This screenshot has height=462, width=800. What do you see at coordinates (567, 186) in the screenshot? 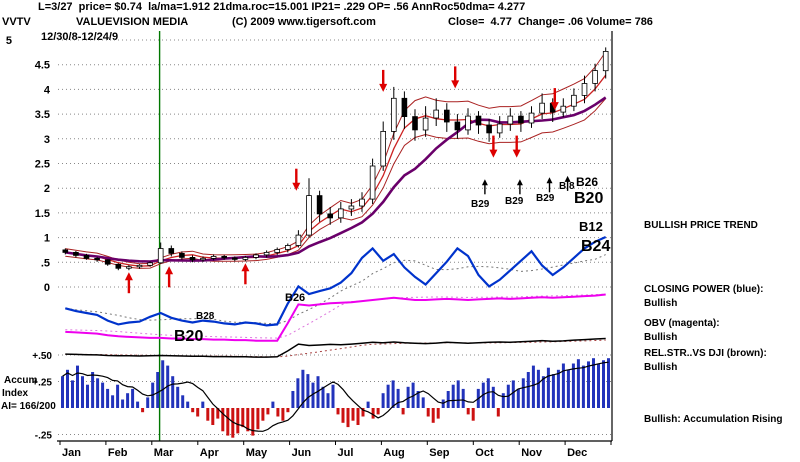
I see `signal-label: B 8` at bounding box center [567, 186].